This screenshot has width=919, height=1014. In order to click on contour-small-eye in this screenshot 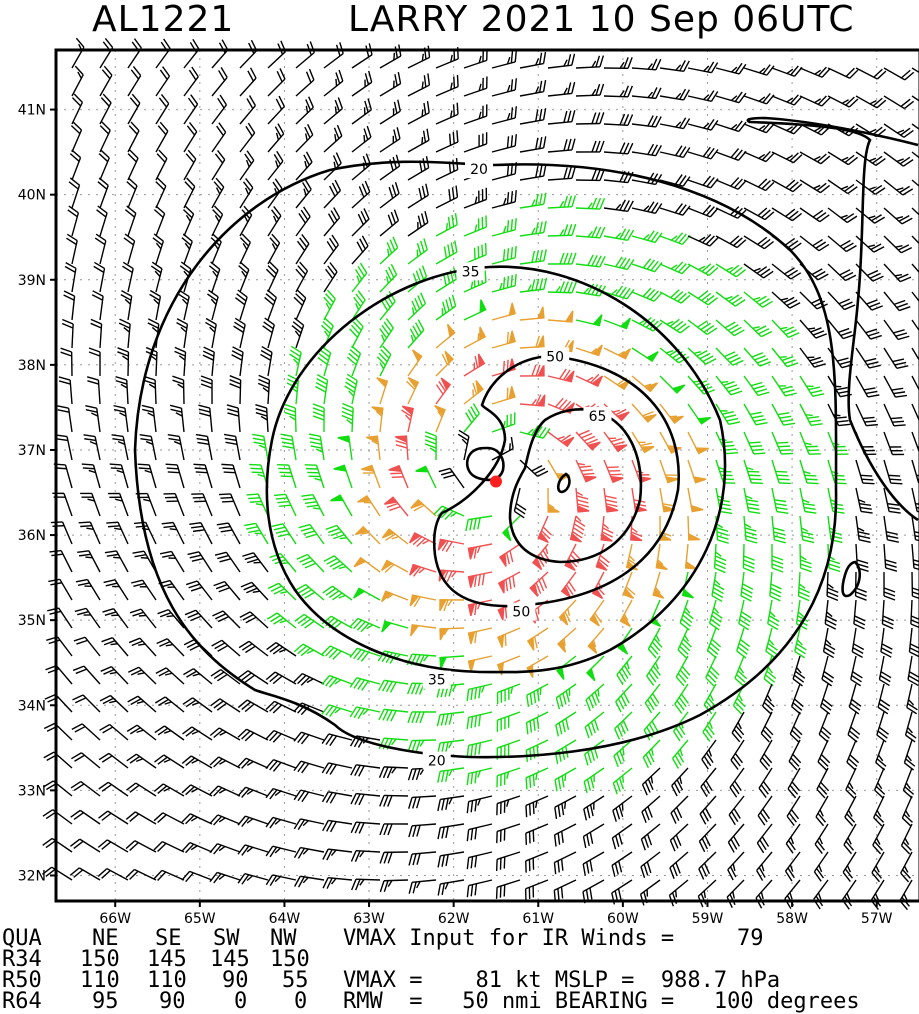, I will do `click(563, 483)`.